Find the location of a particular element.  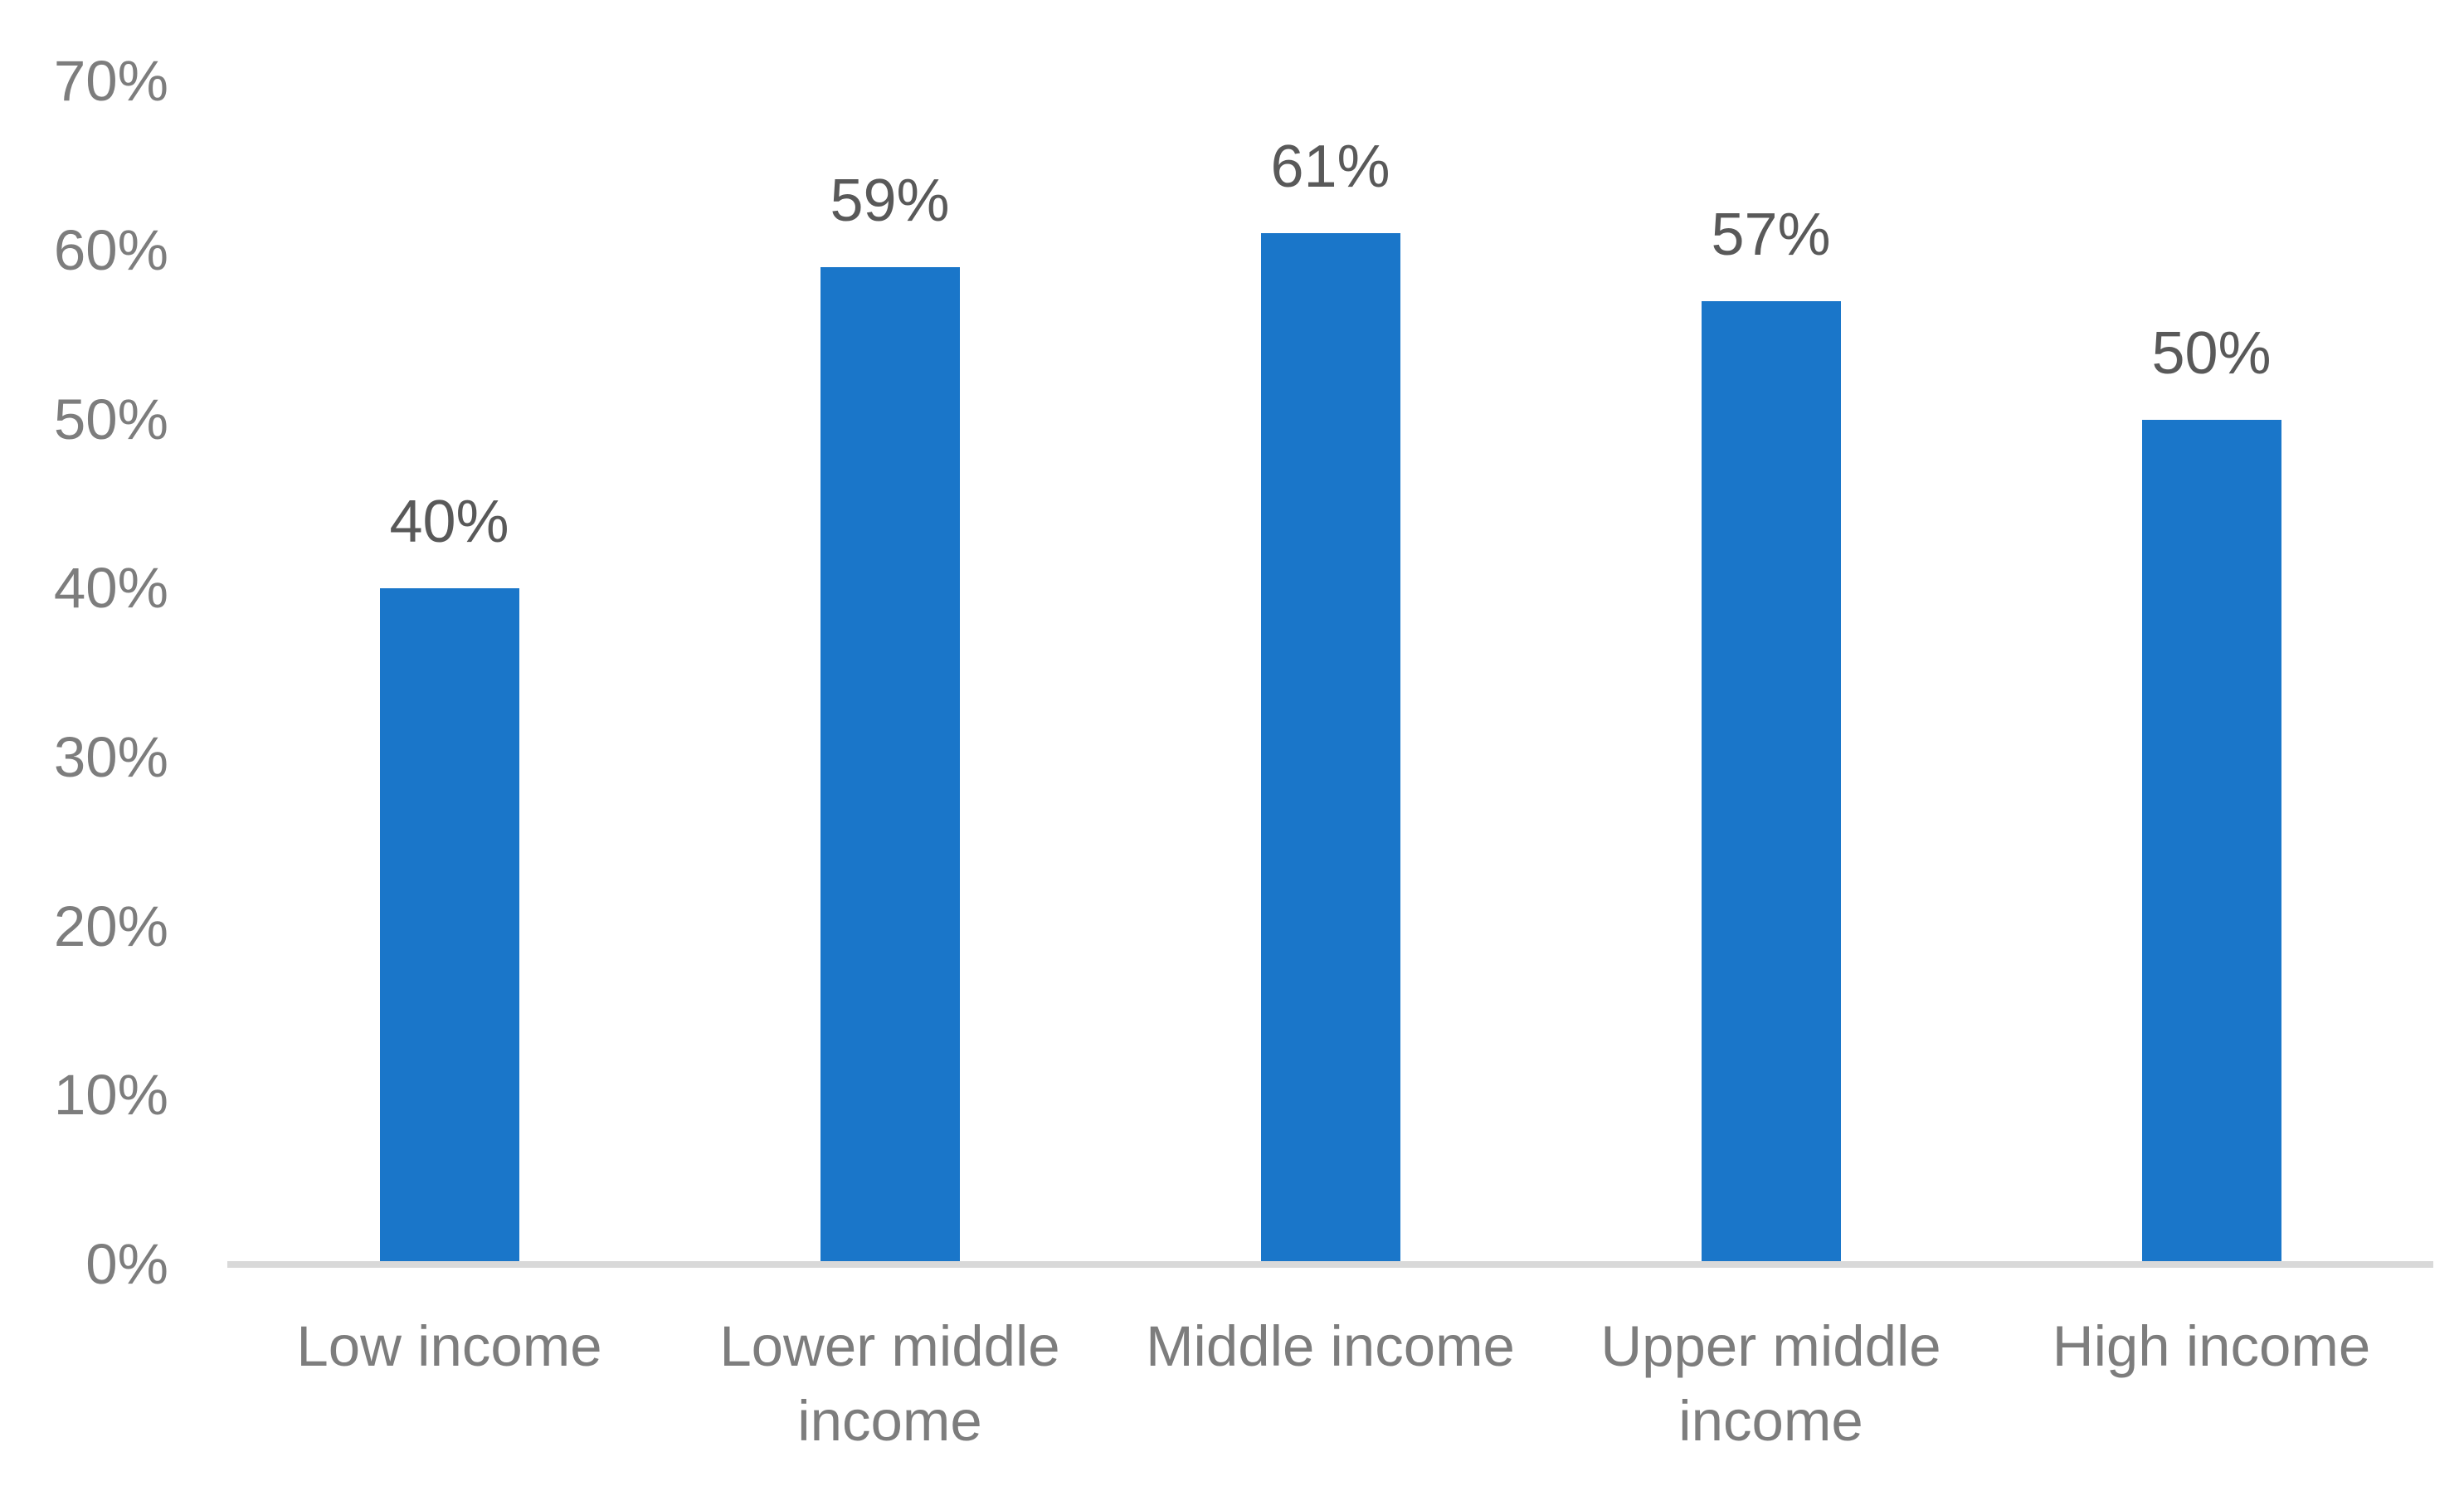

y-tick-label: 60% is located at coordinates (110, 250).